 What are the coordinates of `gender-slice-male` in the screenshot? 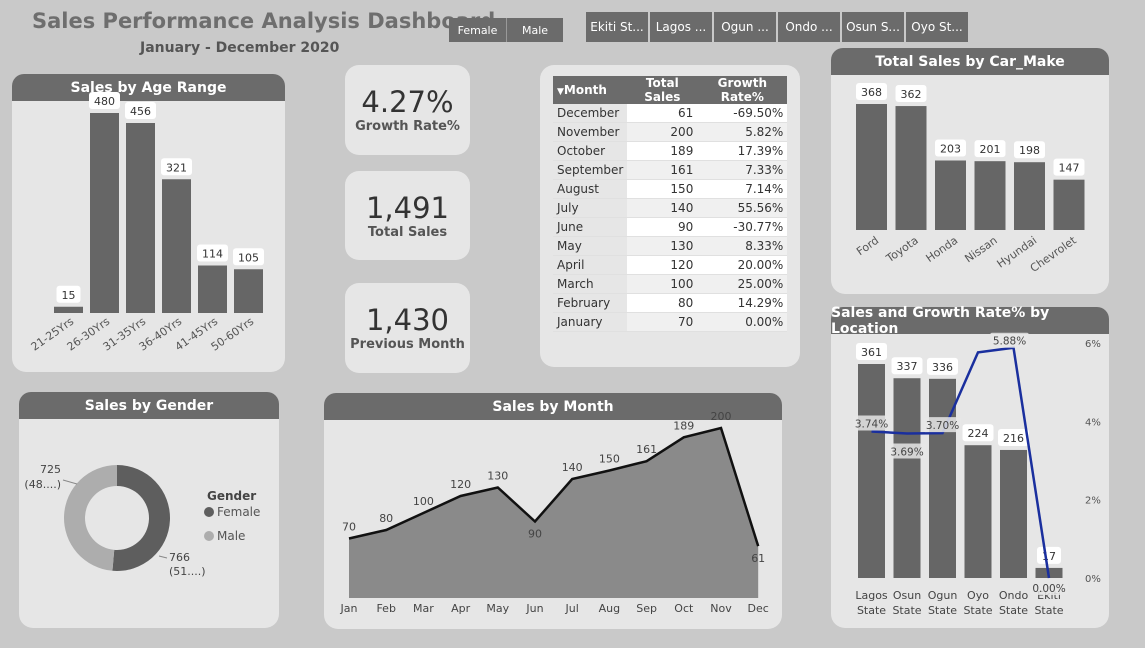 It's located at (90, 518).